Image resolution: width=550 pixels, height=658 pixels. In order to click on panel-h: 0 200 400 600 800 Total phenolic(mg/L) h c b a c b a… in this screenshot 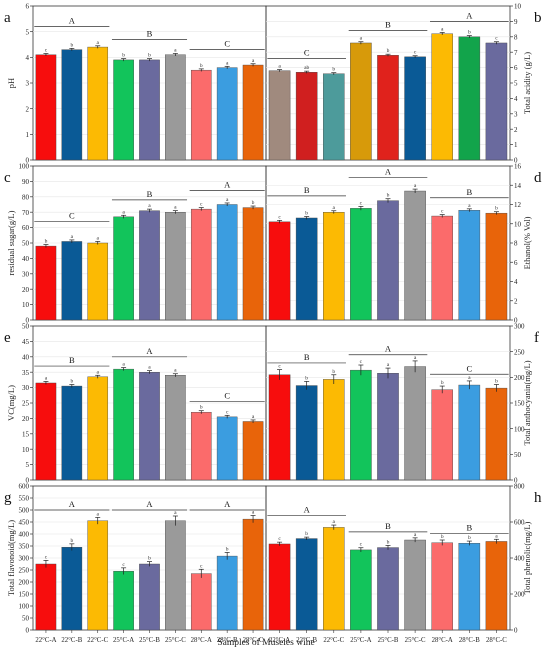, I will do `click(403, 563)`.